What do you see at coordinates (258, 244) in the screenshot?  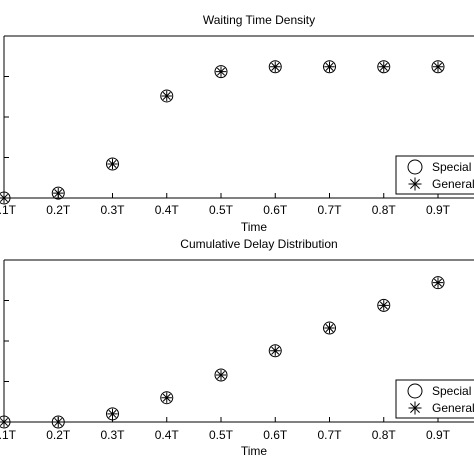 I see `chart-title: Cumulative Delay Distribution` at bounding box center [258, 244].